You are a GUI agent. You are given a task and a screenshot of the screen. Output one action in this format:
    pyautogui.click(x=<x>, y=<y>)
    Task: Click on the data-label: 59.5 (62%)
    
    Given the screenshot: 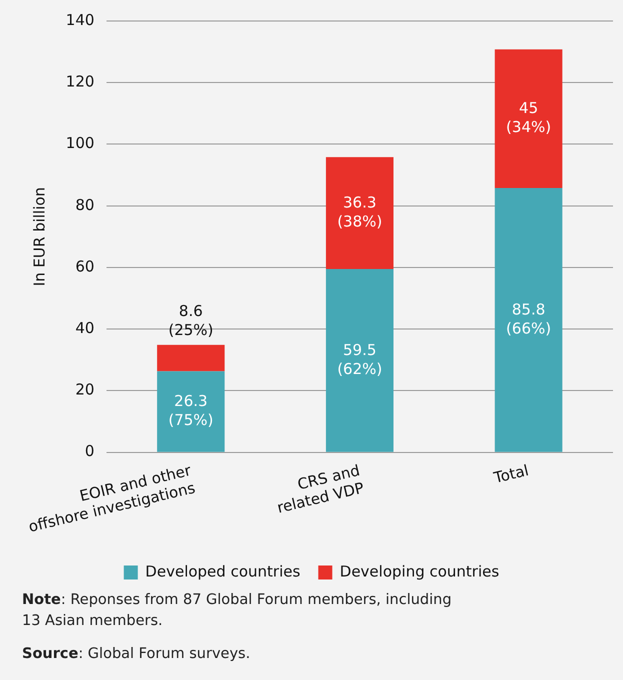 What is the action you would take?
    pyautogui.click(x=359, y=359)
    